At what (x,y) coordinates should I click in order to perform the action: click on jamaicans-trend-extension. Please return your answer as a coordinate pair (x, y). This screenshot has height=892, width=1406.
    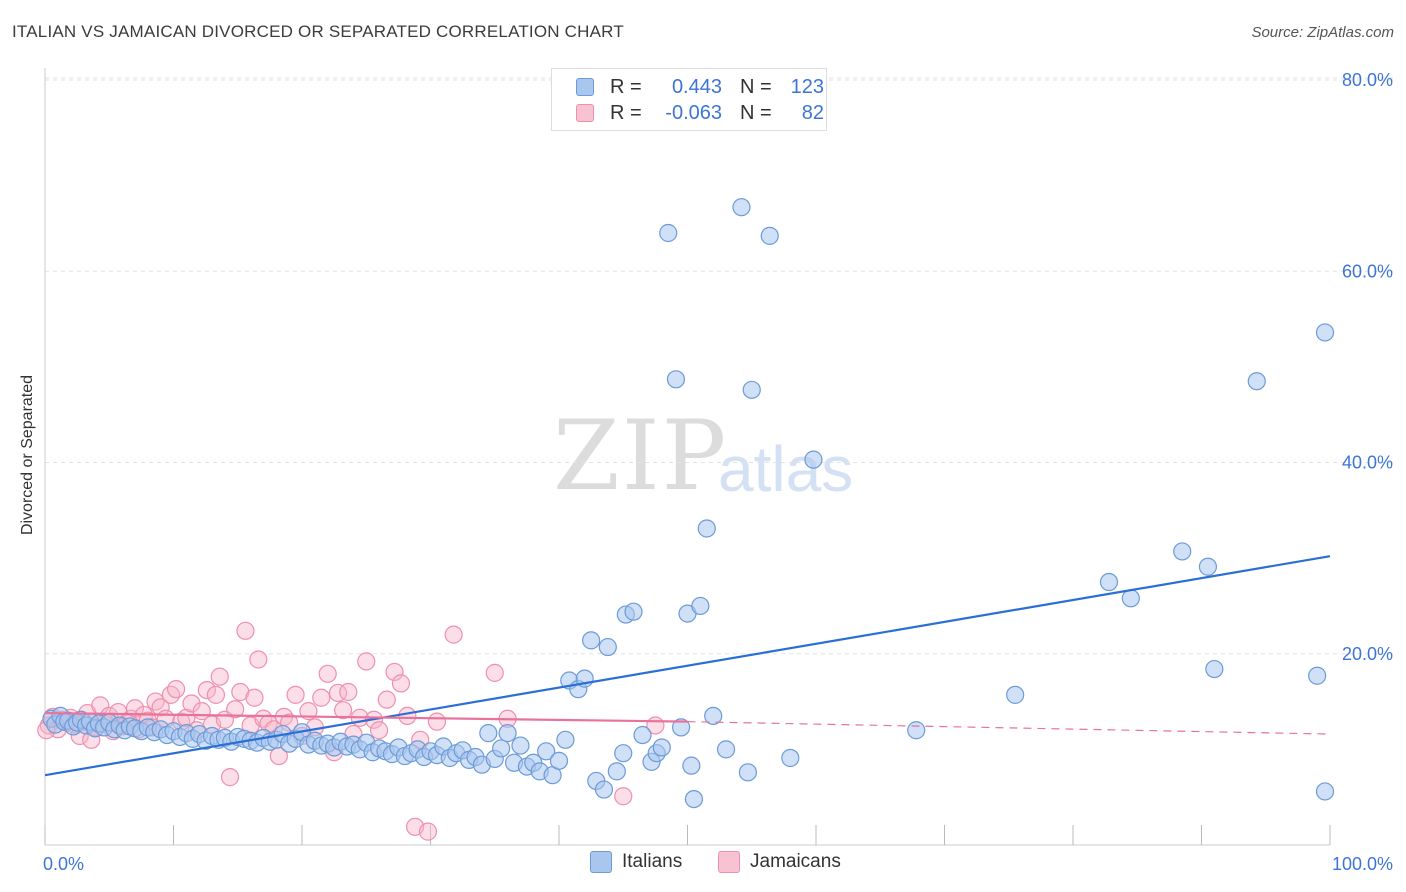
    Looking at the image, I should click on (1009, 728).